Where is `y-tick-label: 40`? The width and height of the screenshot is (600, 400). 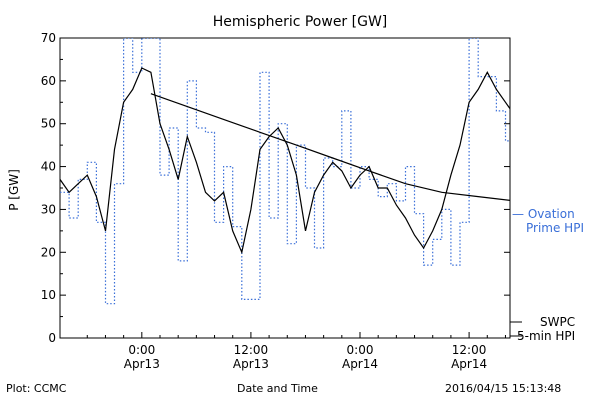
y-tick-label: 40 is located at coordinates (48, 167).